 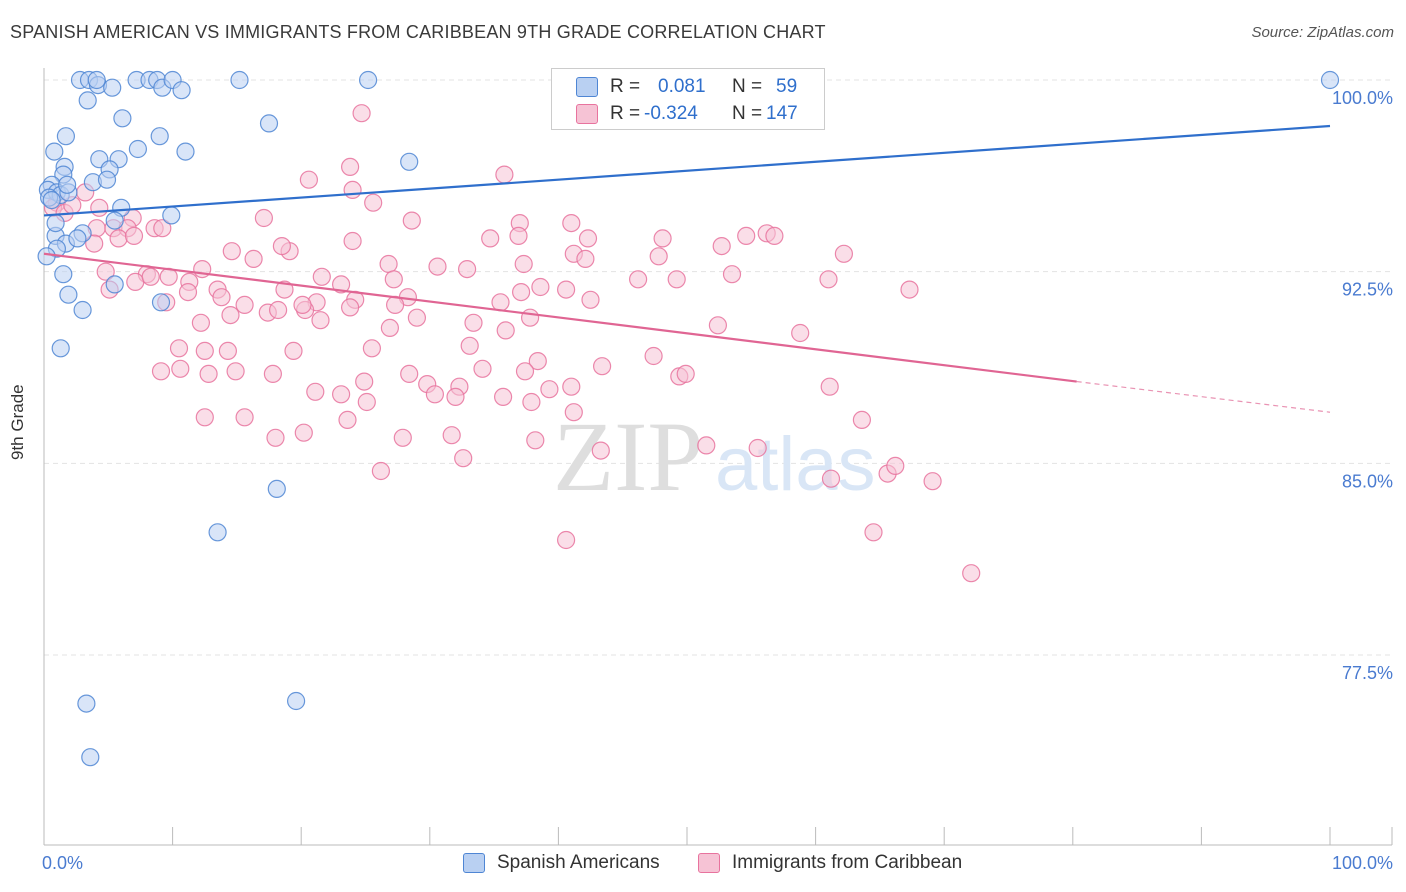 What do you see at coordinates (747, 113) in the screenshot?
I see `n-label: N =` at bounding box center [747, 113].